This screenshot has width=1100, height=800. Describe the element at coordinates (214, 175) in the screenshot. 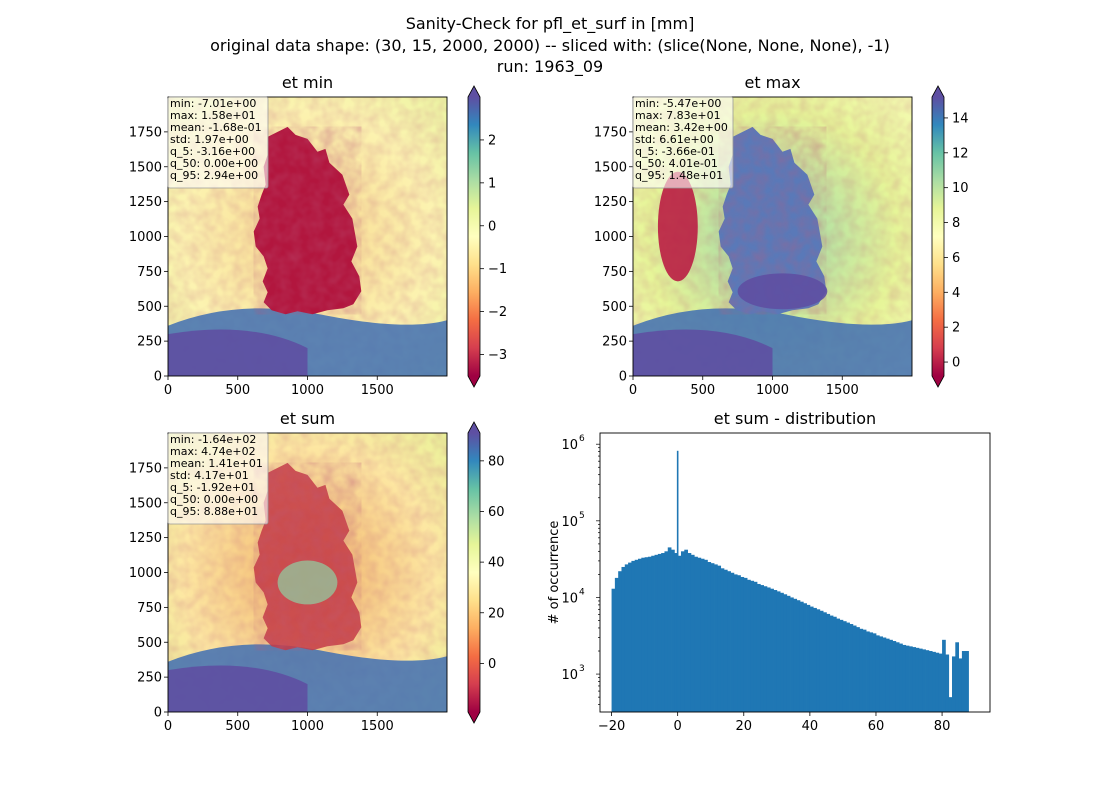

I see `stat-line: q_95: 2.94e+00` at that location.